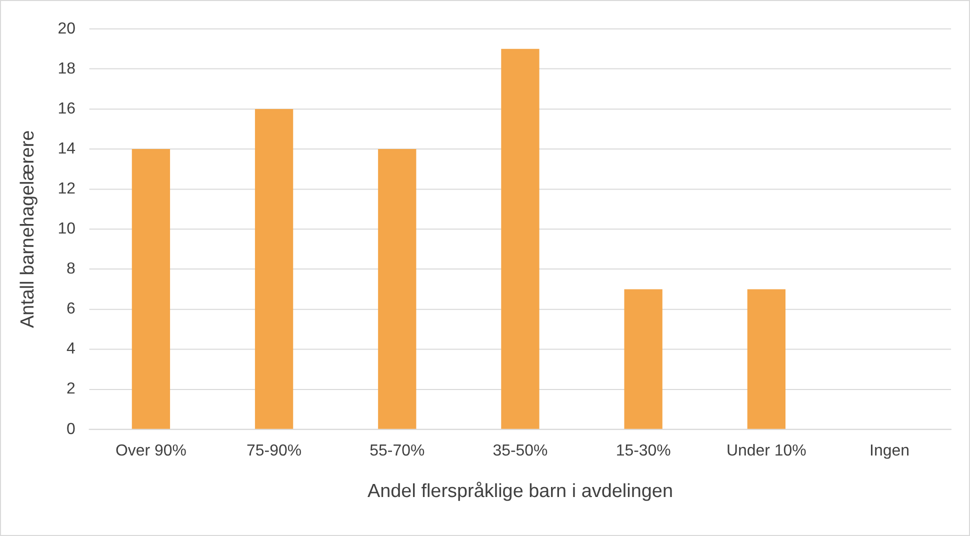 This screenshot has width=970, height=536. I want to click on x-tick-label: Ingen, so click(890, 451).